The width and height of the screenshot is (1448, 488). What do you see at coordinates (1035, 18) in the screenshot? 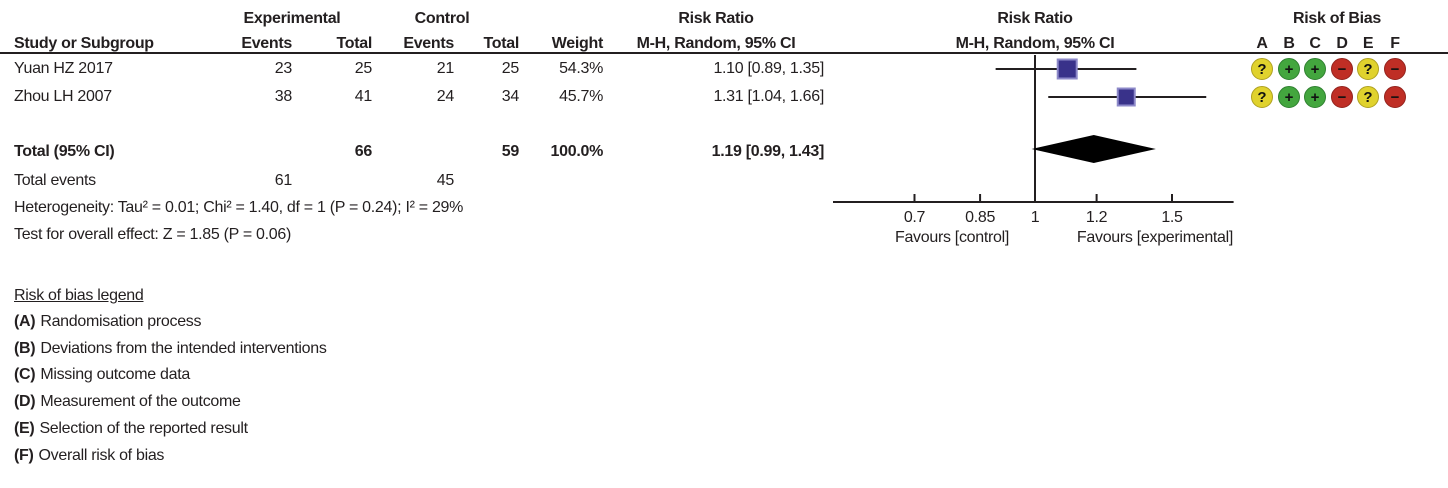
I see `risk-ratio-plot-title: Risk Ratio` at bounding box center [1035, 18].